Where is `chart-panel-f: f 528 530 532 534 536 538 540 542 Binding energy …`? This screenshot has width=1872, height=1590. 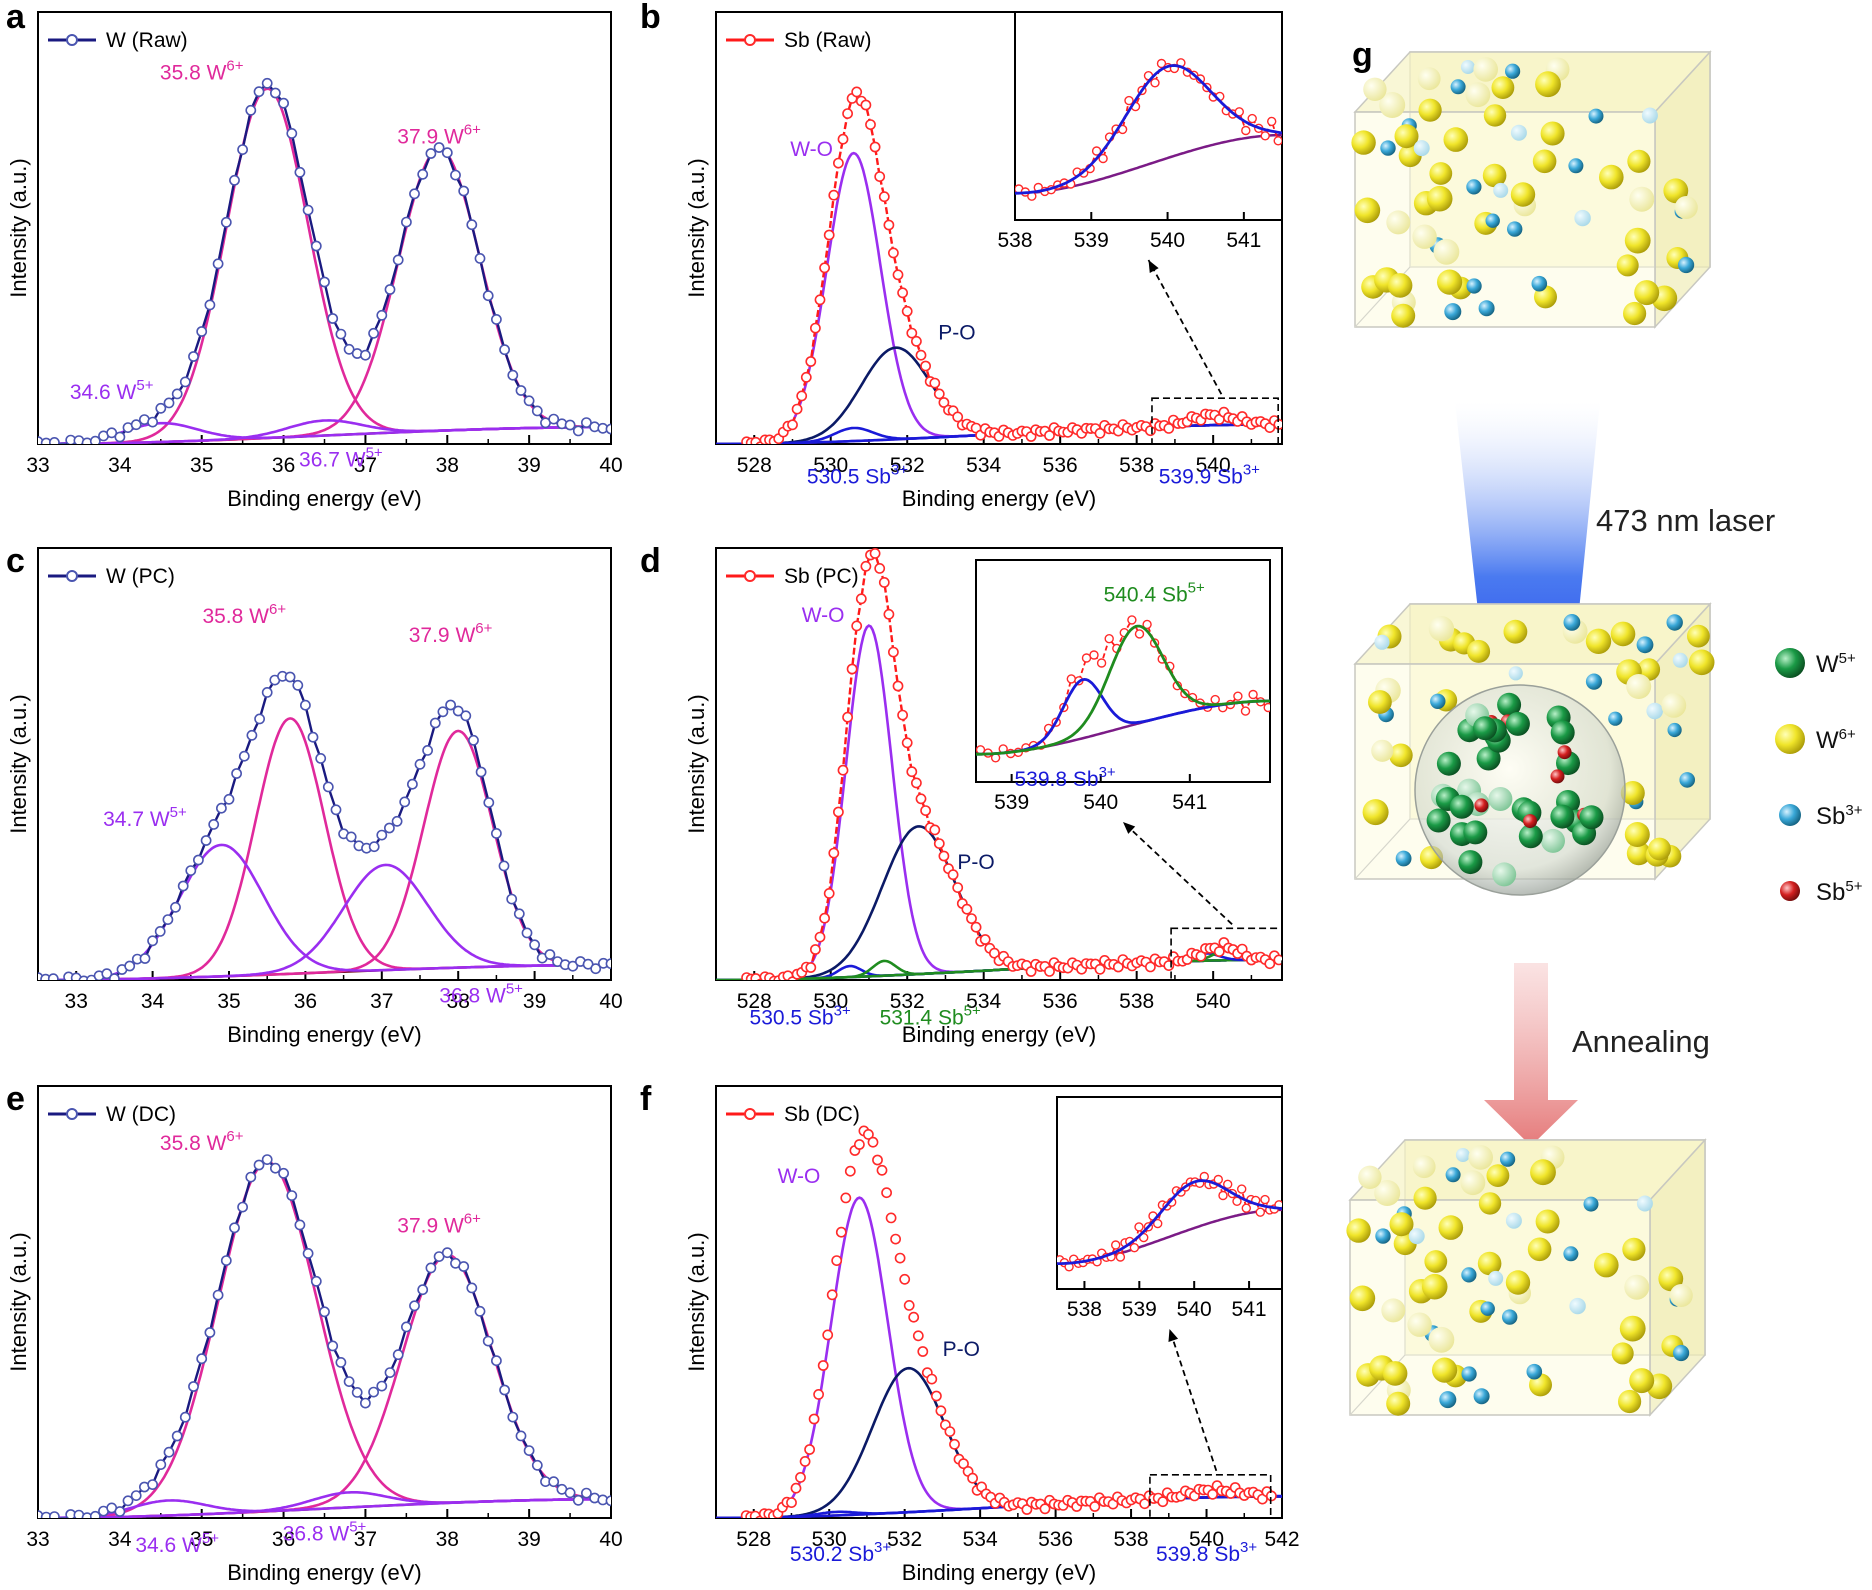 chart-panel-f: f 528 530 532 534 536 538 540 542 Binding energy … is located at coordinates (970, 1332).